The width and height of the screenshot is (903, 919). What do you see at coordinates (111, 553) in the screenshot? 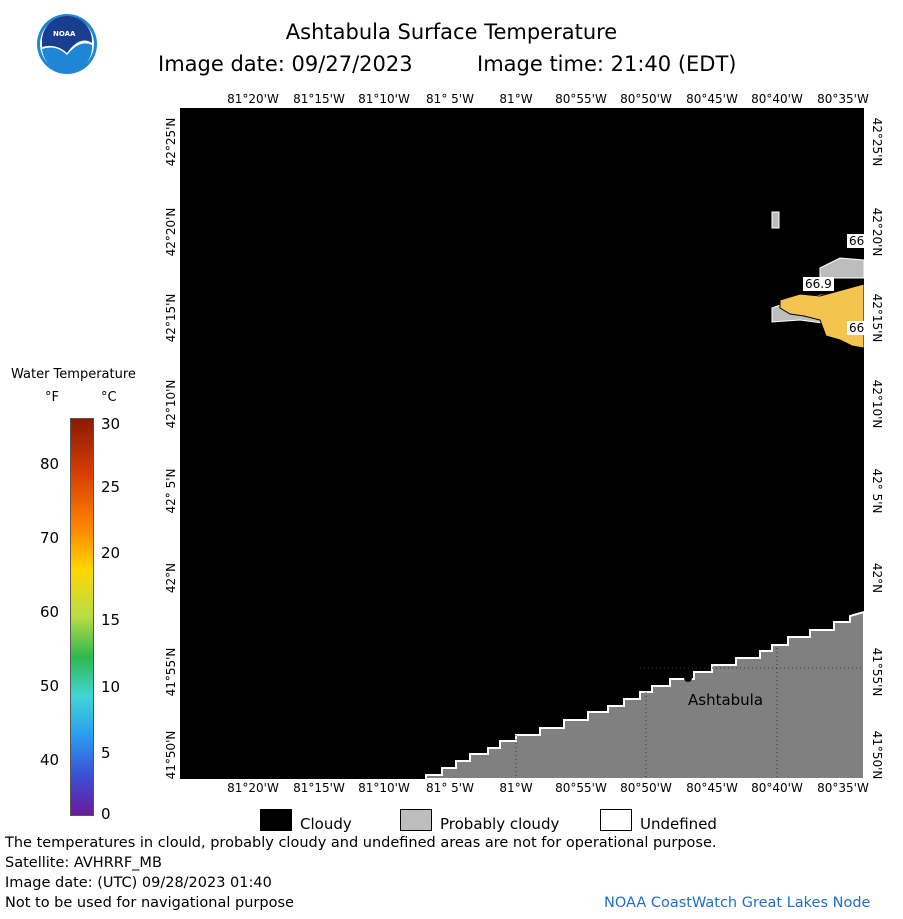
I see `tick-c: 20` at bounding box center [111, 553].